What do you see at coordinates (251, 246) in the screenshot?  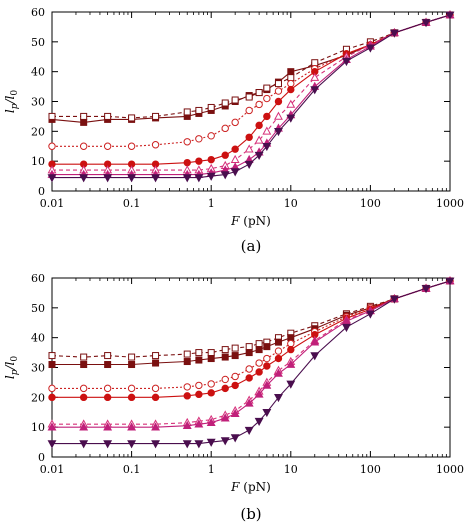 I see `panel-label: (a)` at bounding box center [251, 246].